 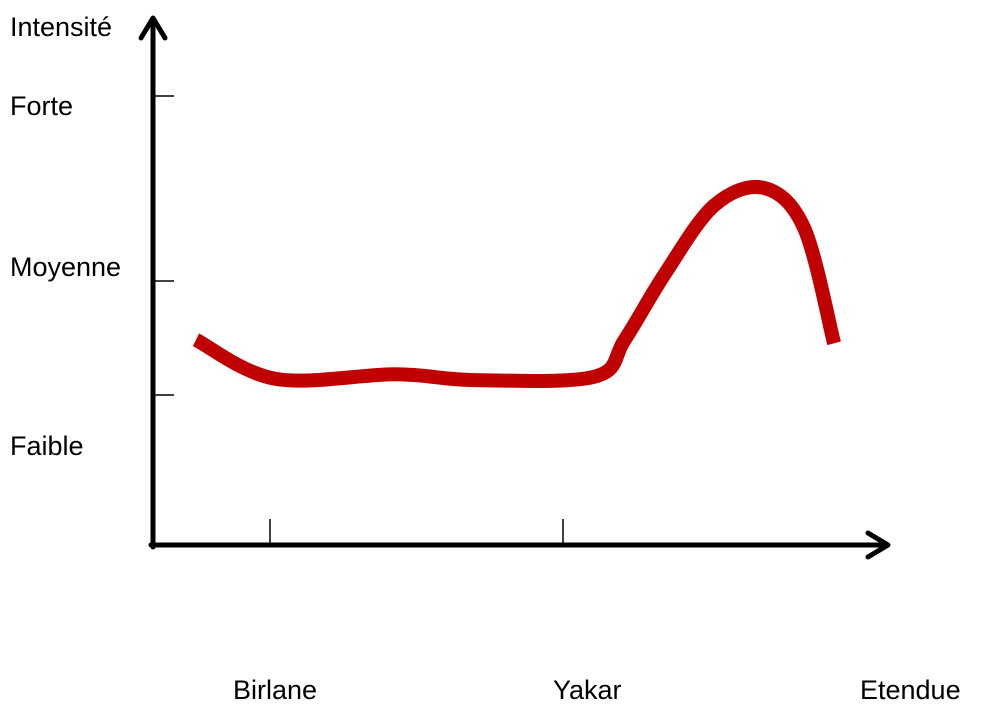 What do you see at coordinates (153, 28) in the screenshot?
I see `y-axis-arrowhead` at bounding box center [153, 28].